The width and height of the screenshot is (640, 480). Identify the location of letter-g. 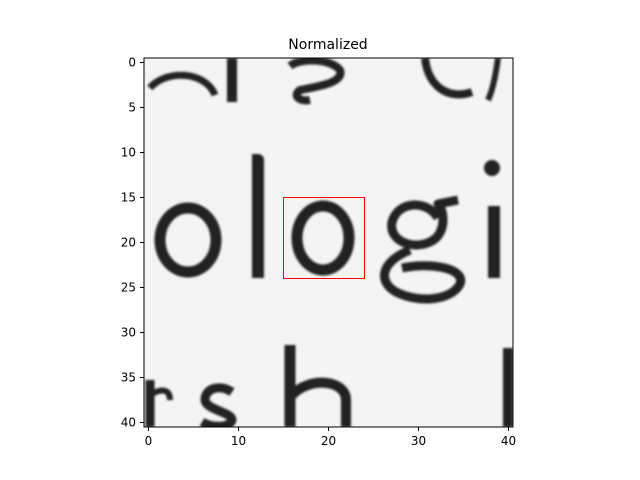
(423, 249).